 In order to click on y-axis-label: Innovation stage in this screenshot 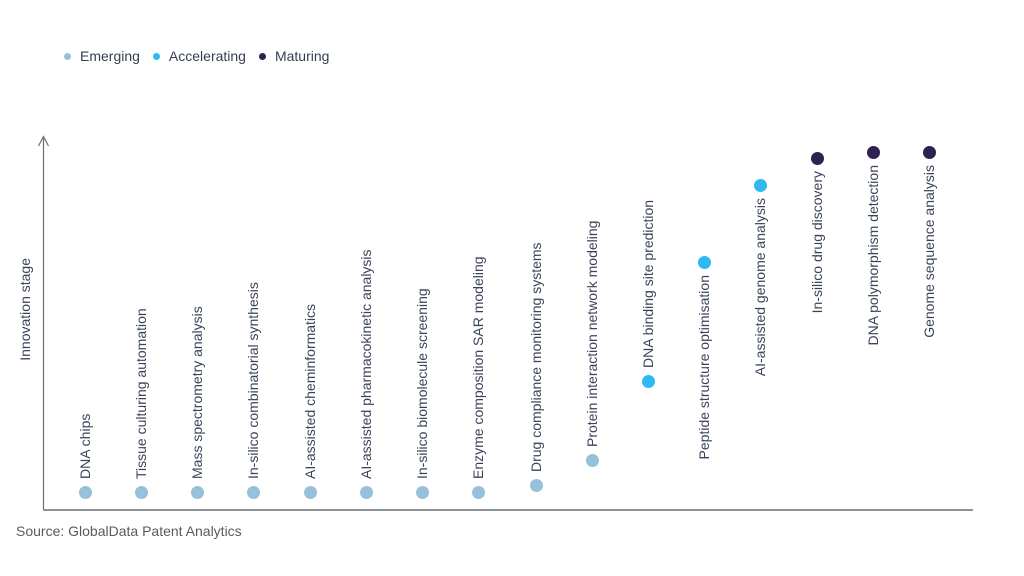, I will do `click(25, 309)`.